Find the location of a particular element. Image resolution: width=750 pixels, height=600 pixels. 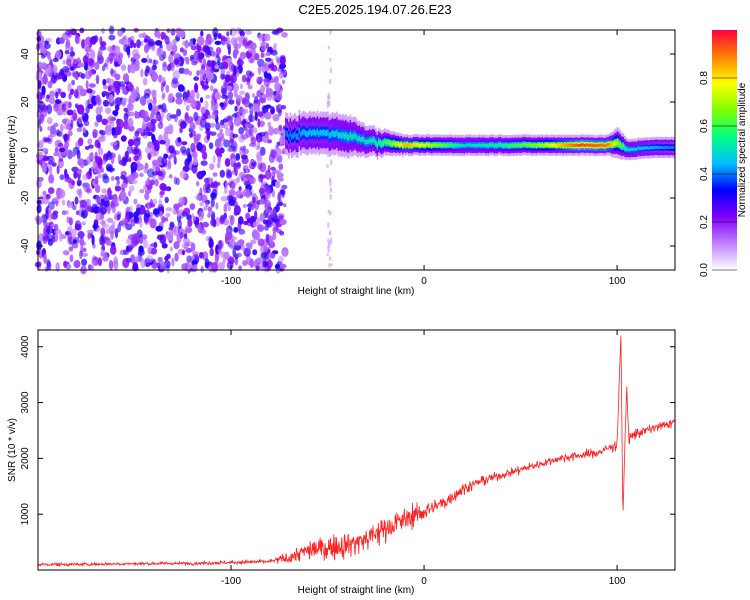

colorbar-tick-label: 0.4 is located at coordinates (704, 174).